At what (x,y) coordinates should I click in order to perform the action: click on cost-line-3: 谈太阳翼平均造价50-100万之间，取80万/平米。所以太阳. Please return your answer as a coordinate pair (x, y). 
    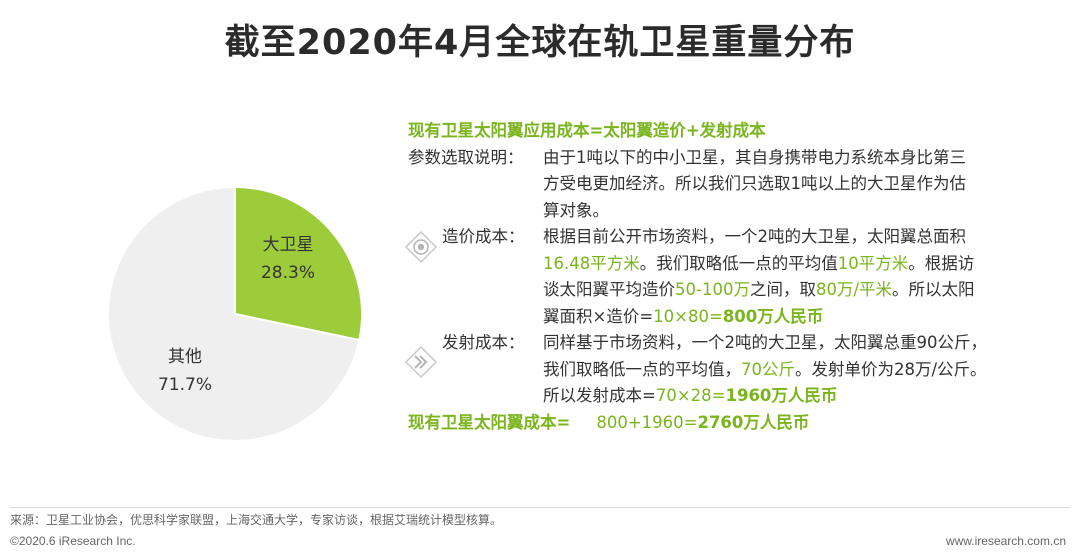
    Looking at the image, I should click on (738, 290).